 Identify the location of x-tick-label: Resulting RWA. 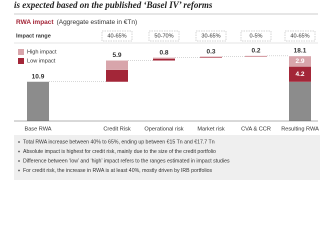
(300, 129).